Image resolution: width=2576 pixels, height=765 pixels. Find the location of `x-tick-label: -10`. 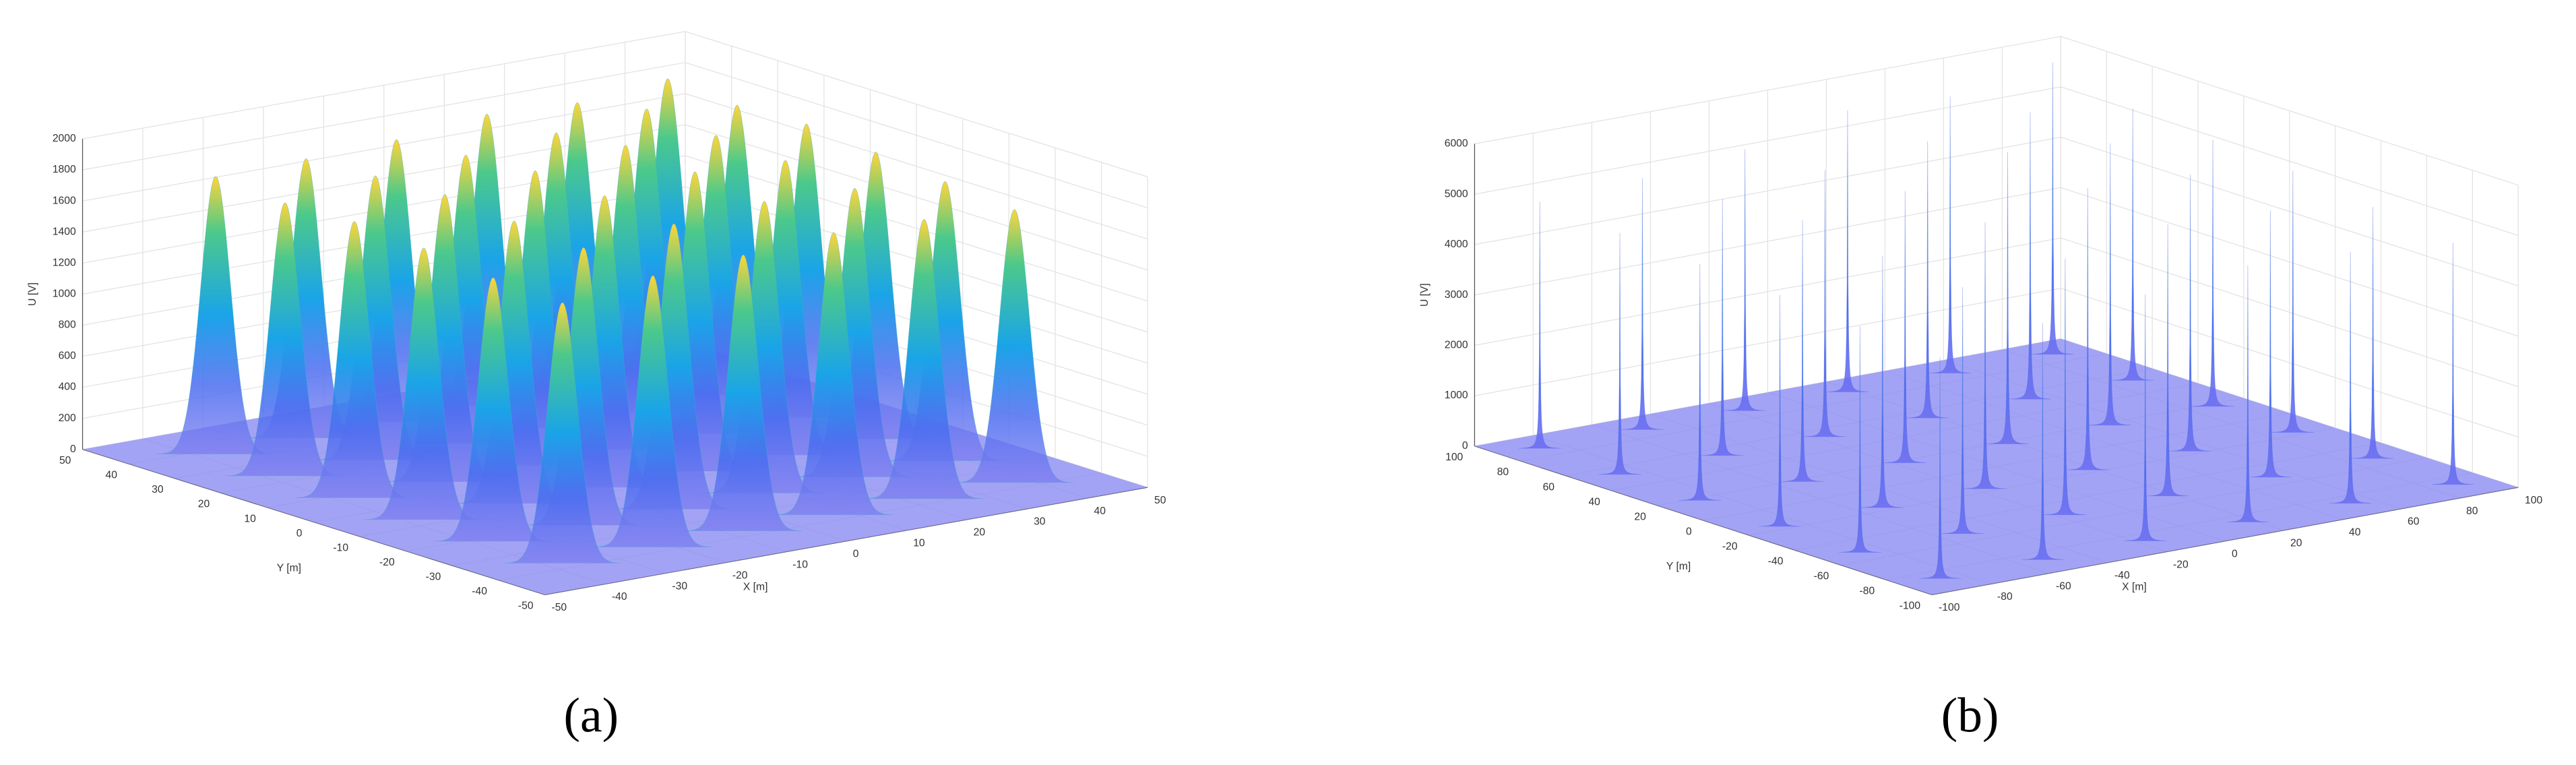

x-tick-label: -10 is located at coordinates (800, 564).